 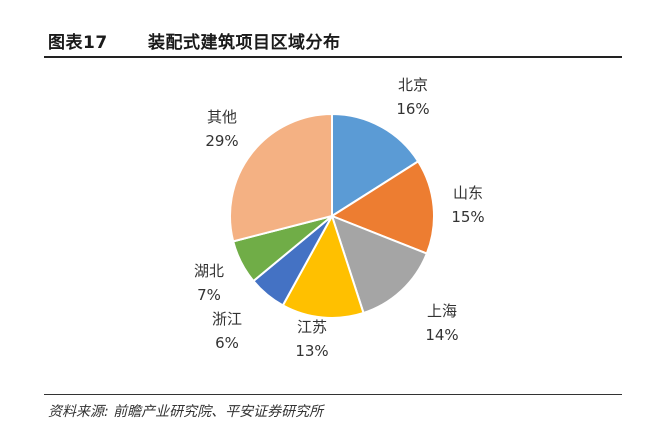 What do you see at coordinates (468, 193) in the screenshot?
I see `slice-name-label: 山东` at bounding box center [468, 193].